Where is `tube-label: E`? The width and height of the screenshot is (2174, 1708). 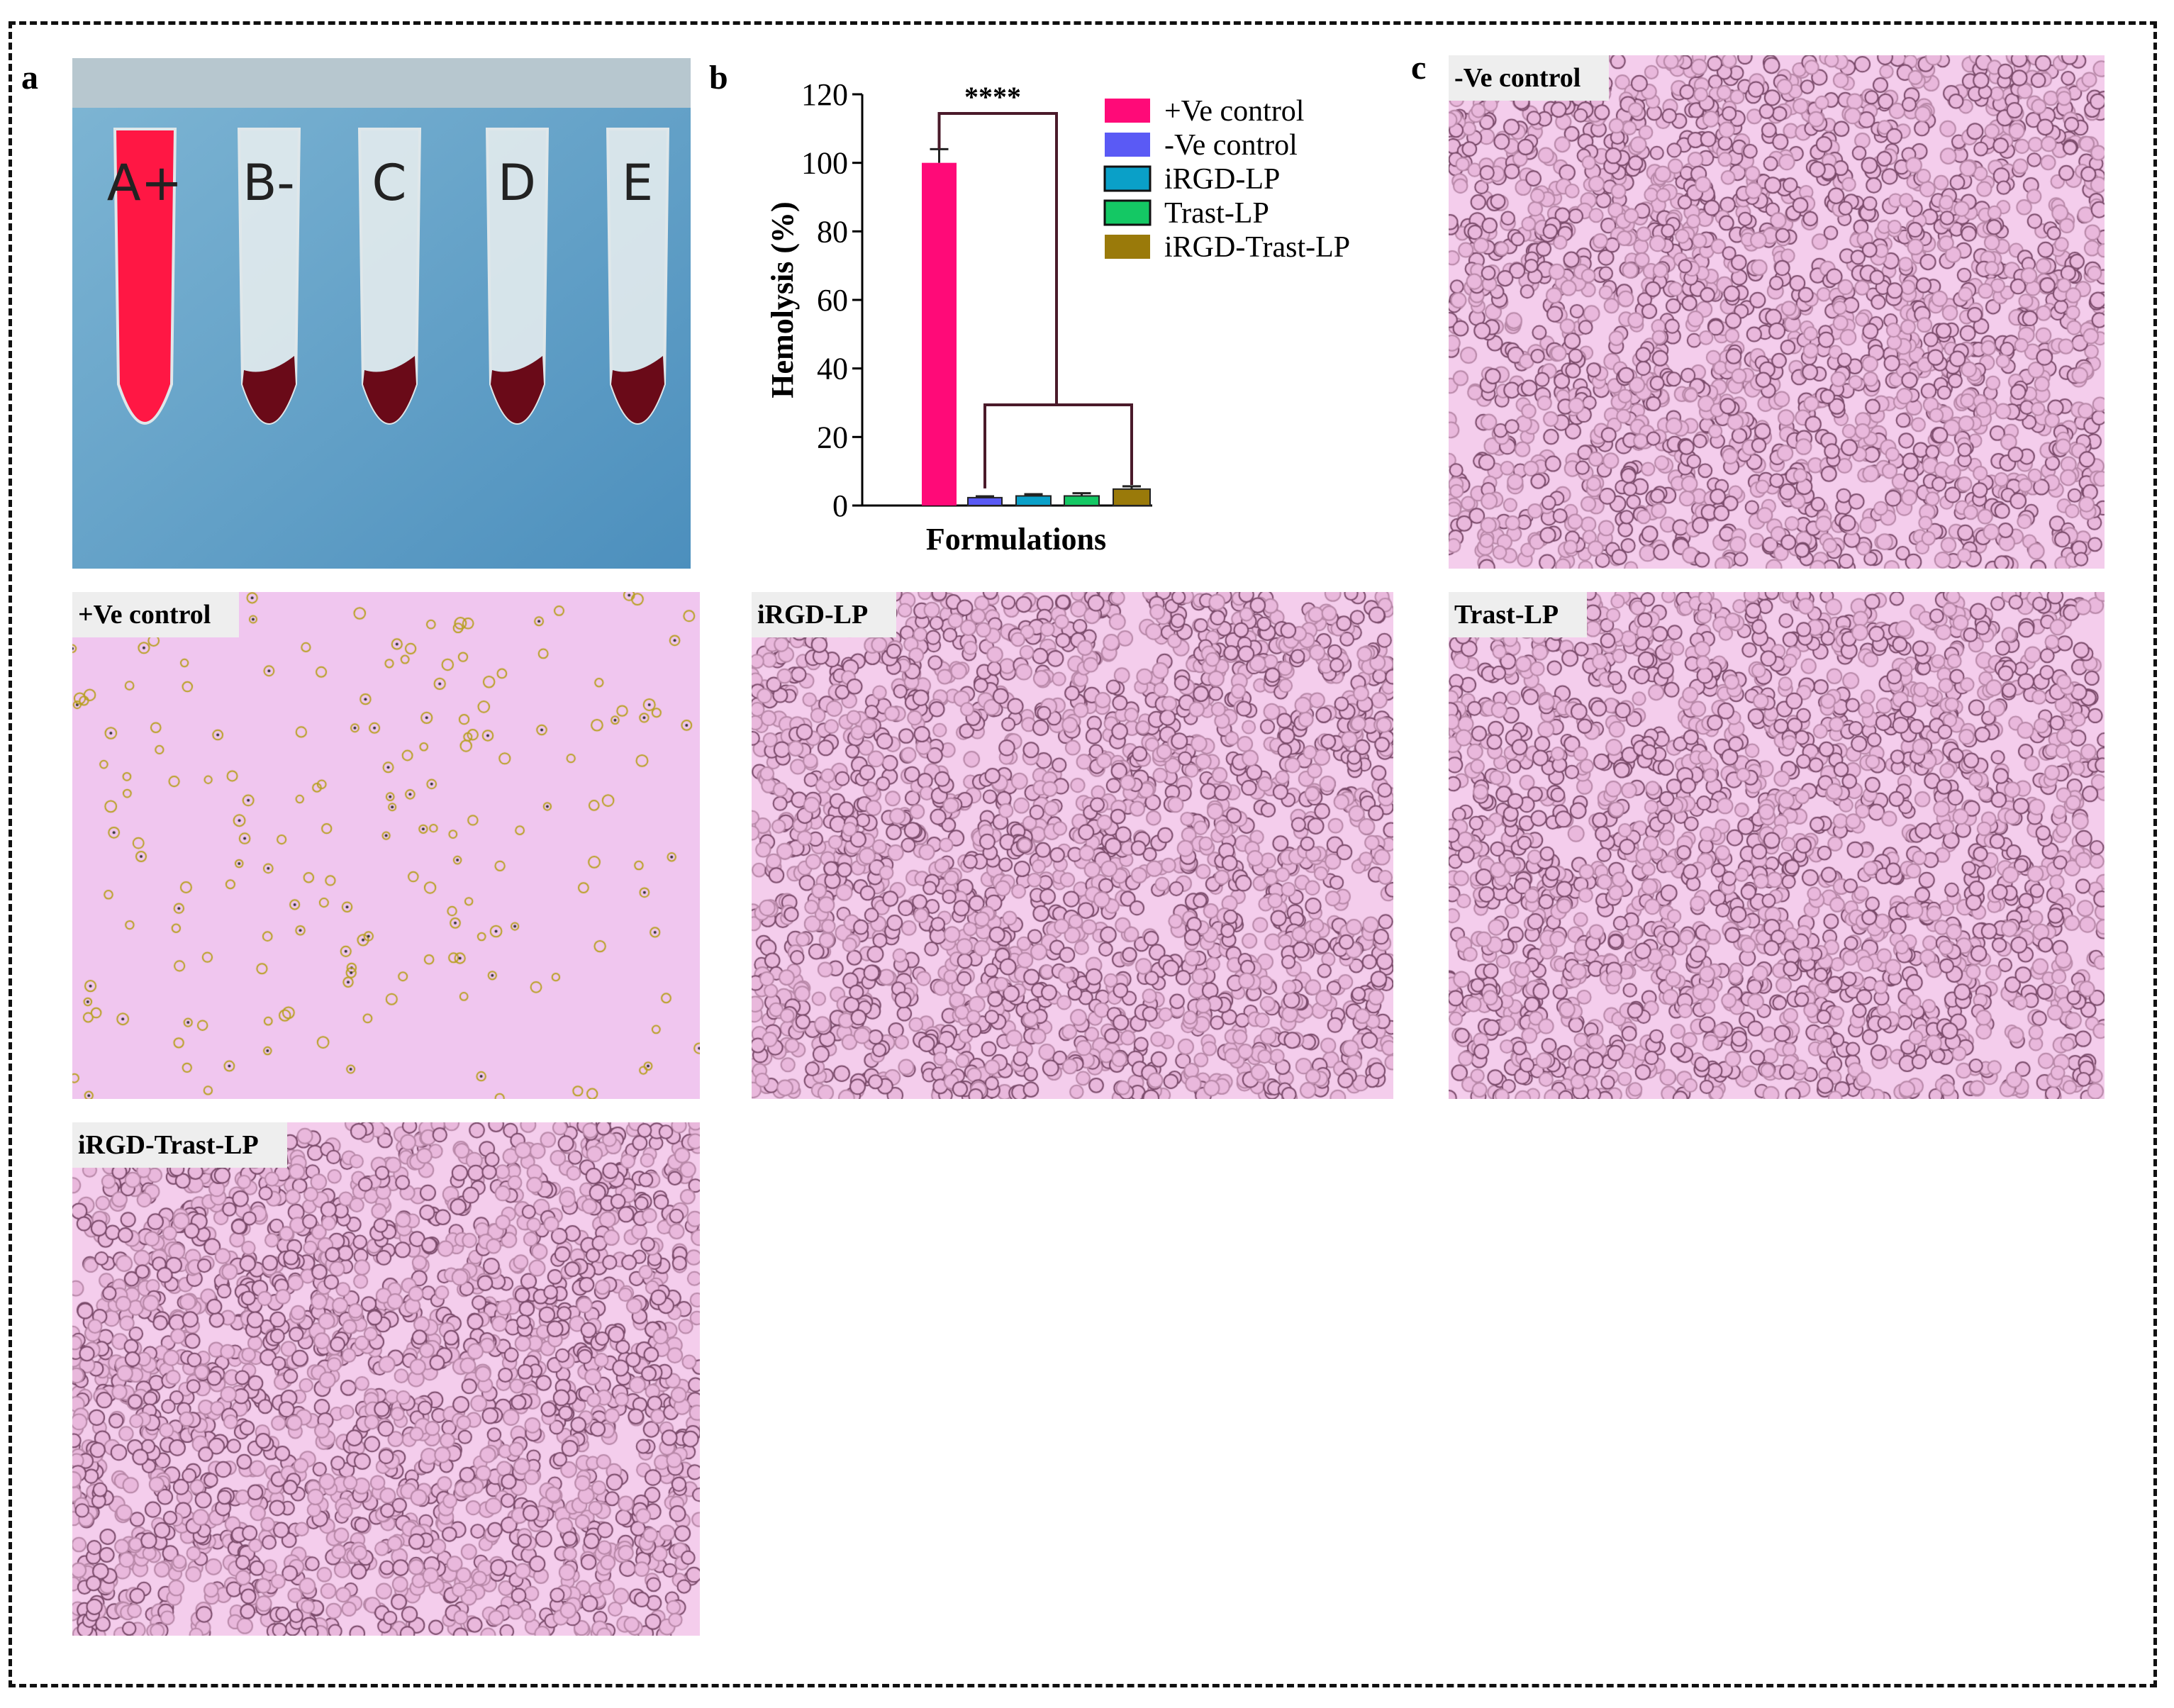
tube-label: E is located at coordinates (637, 183).